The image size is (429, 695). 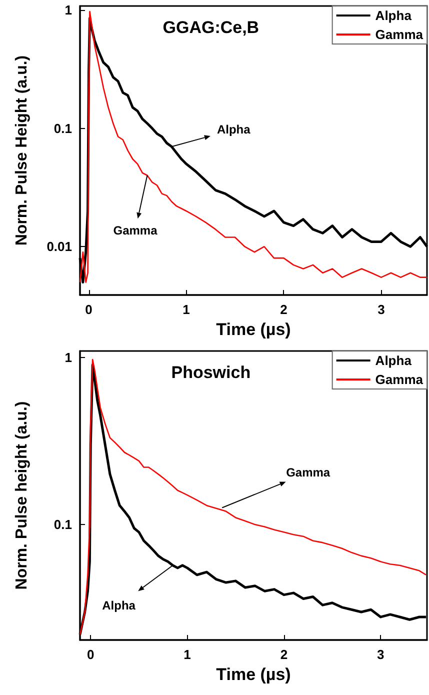 I want to click on text: Phoswich, so click(x=211, y=372).